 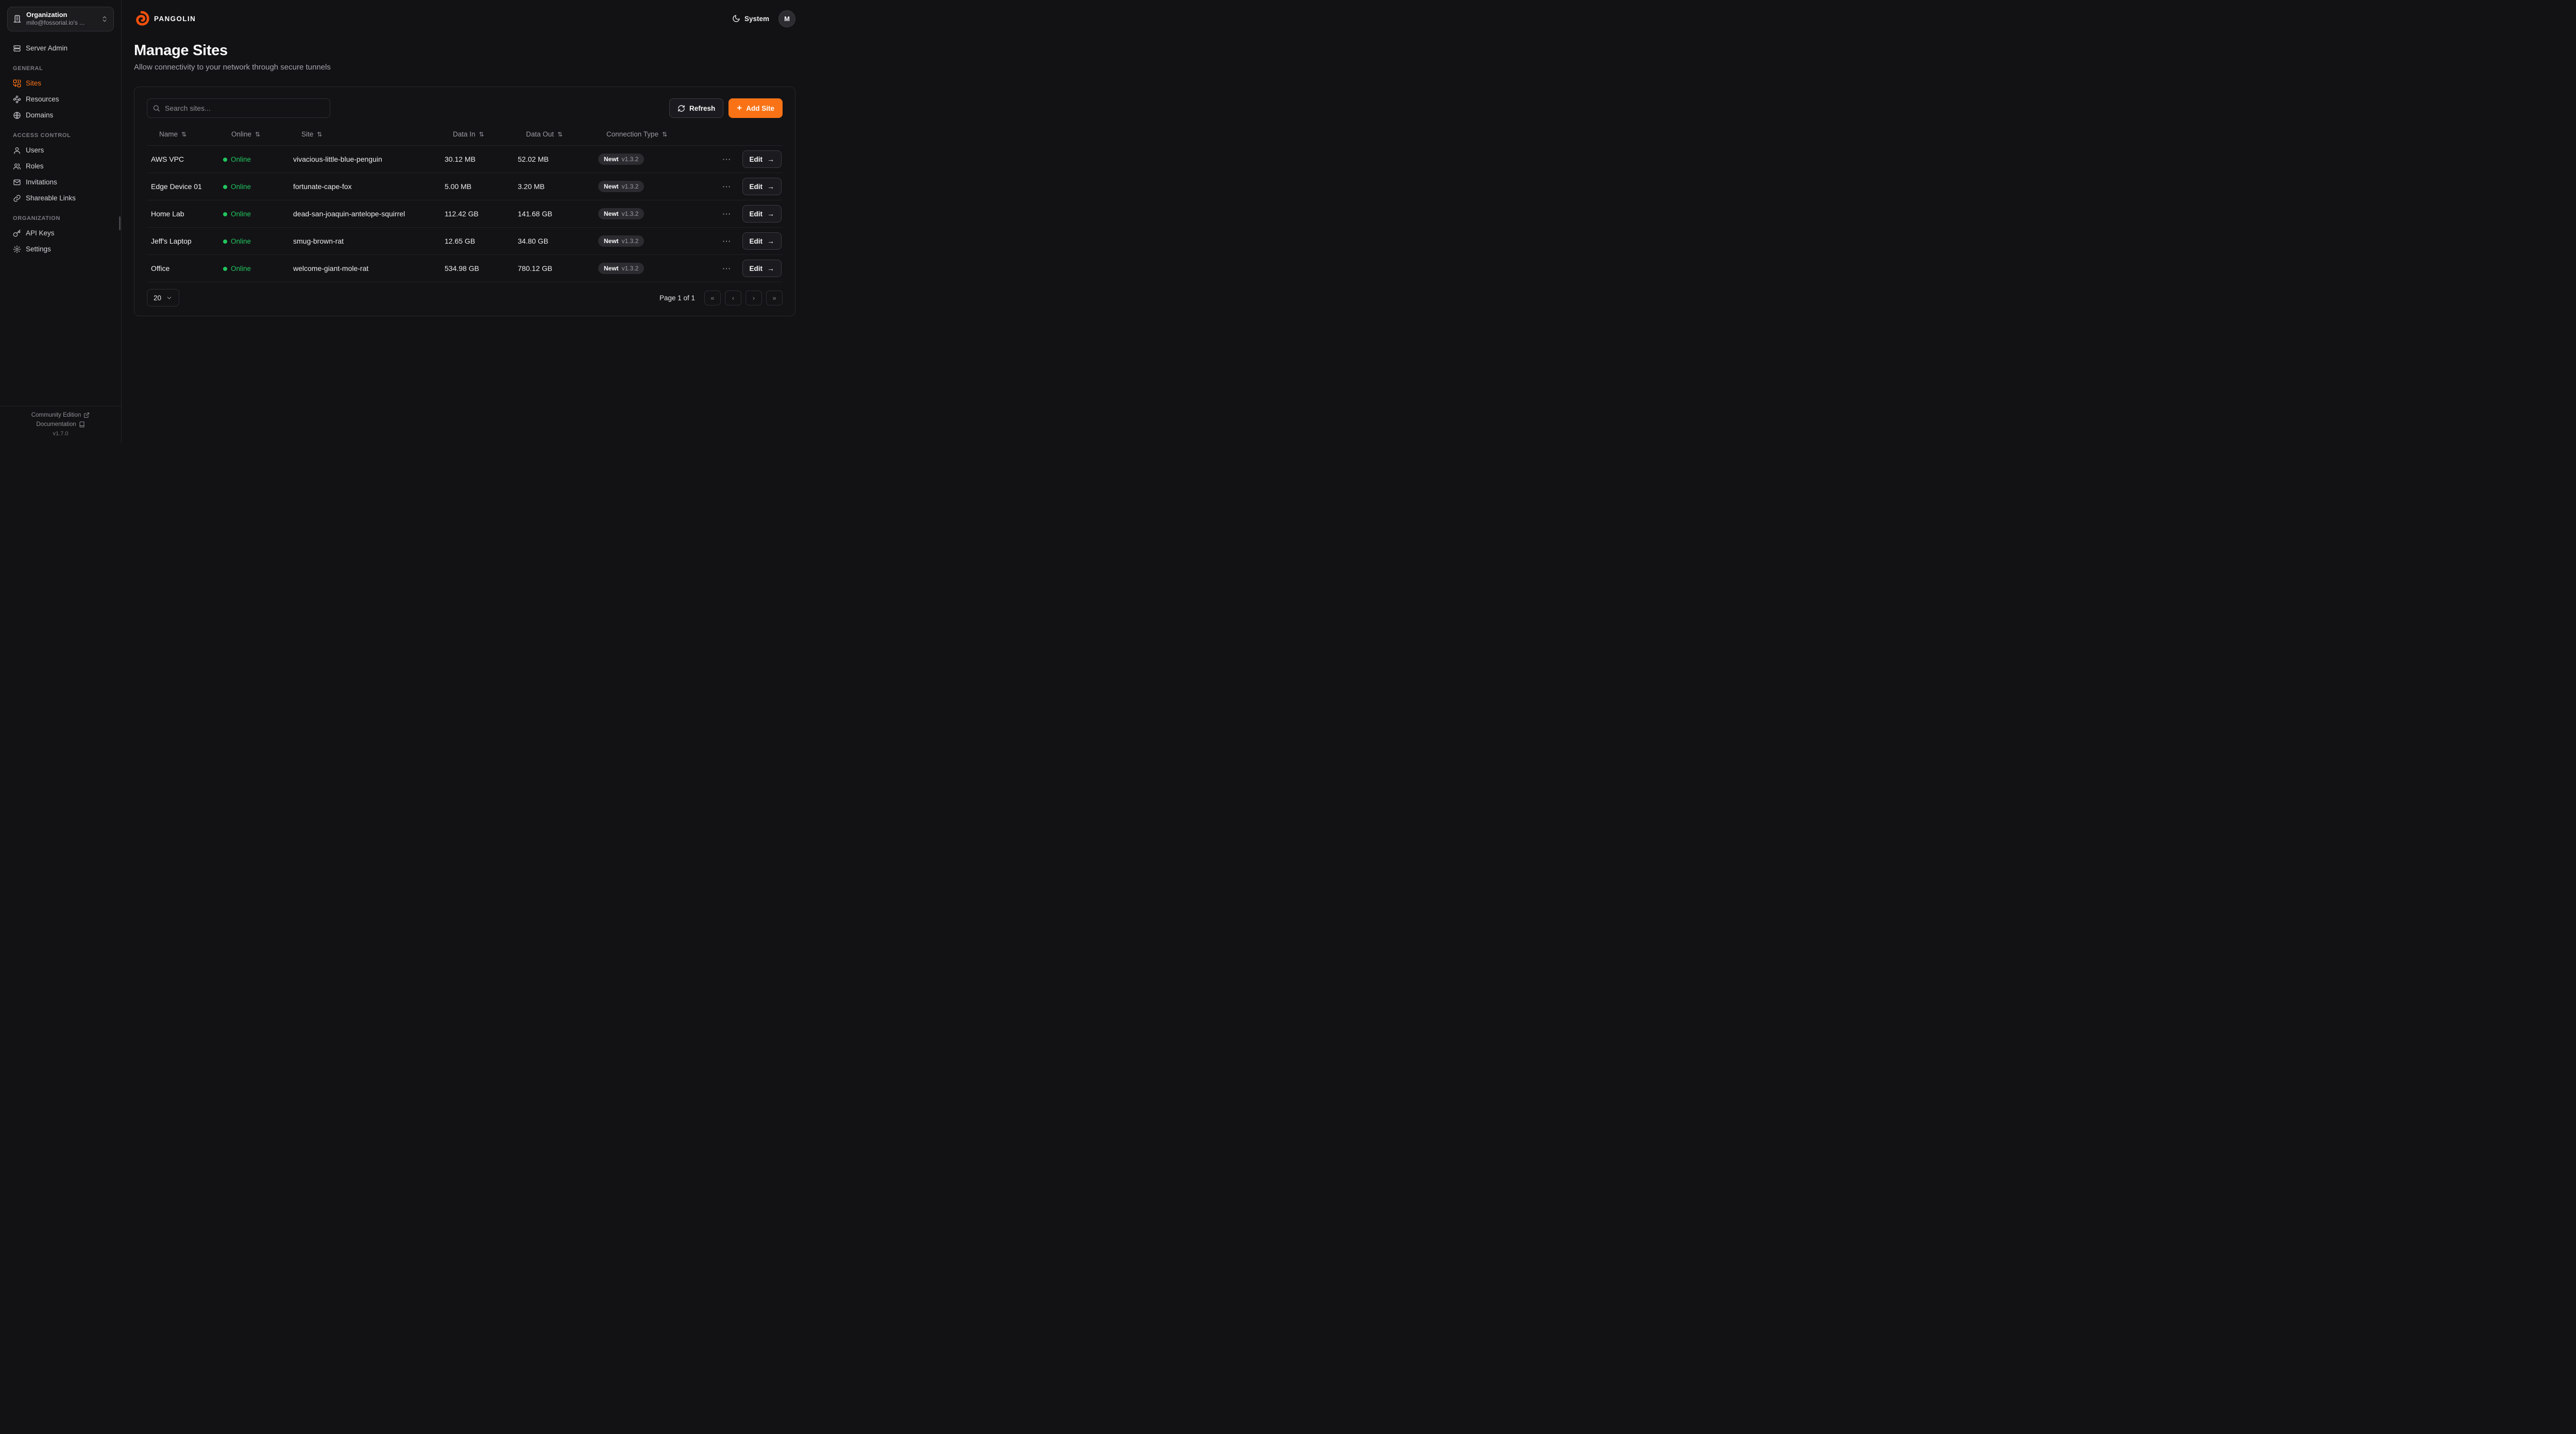 What do you see at coordinates (17, 233) in the screenshot?
I see `key-icon` at bounding box center [17, 233].